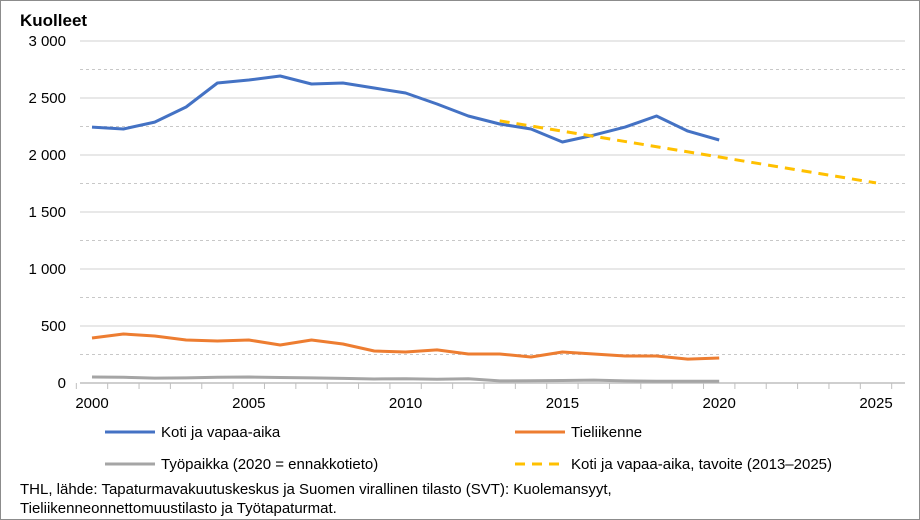  I want to click on x-tick-label: 2000, so click(91, 403).